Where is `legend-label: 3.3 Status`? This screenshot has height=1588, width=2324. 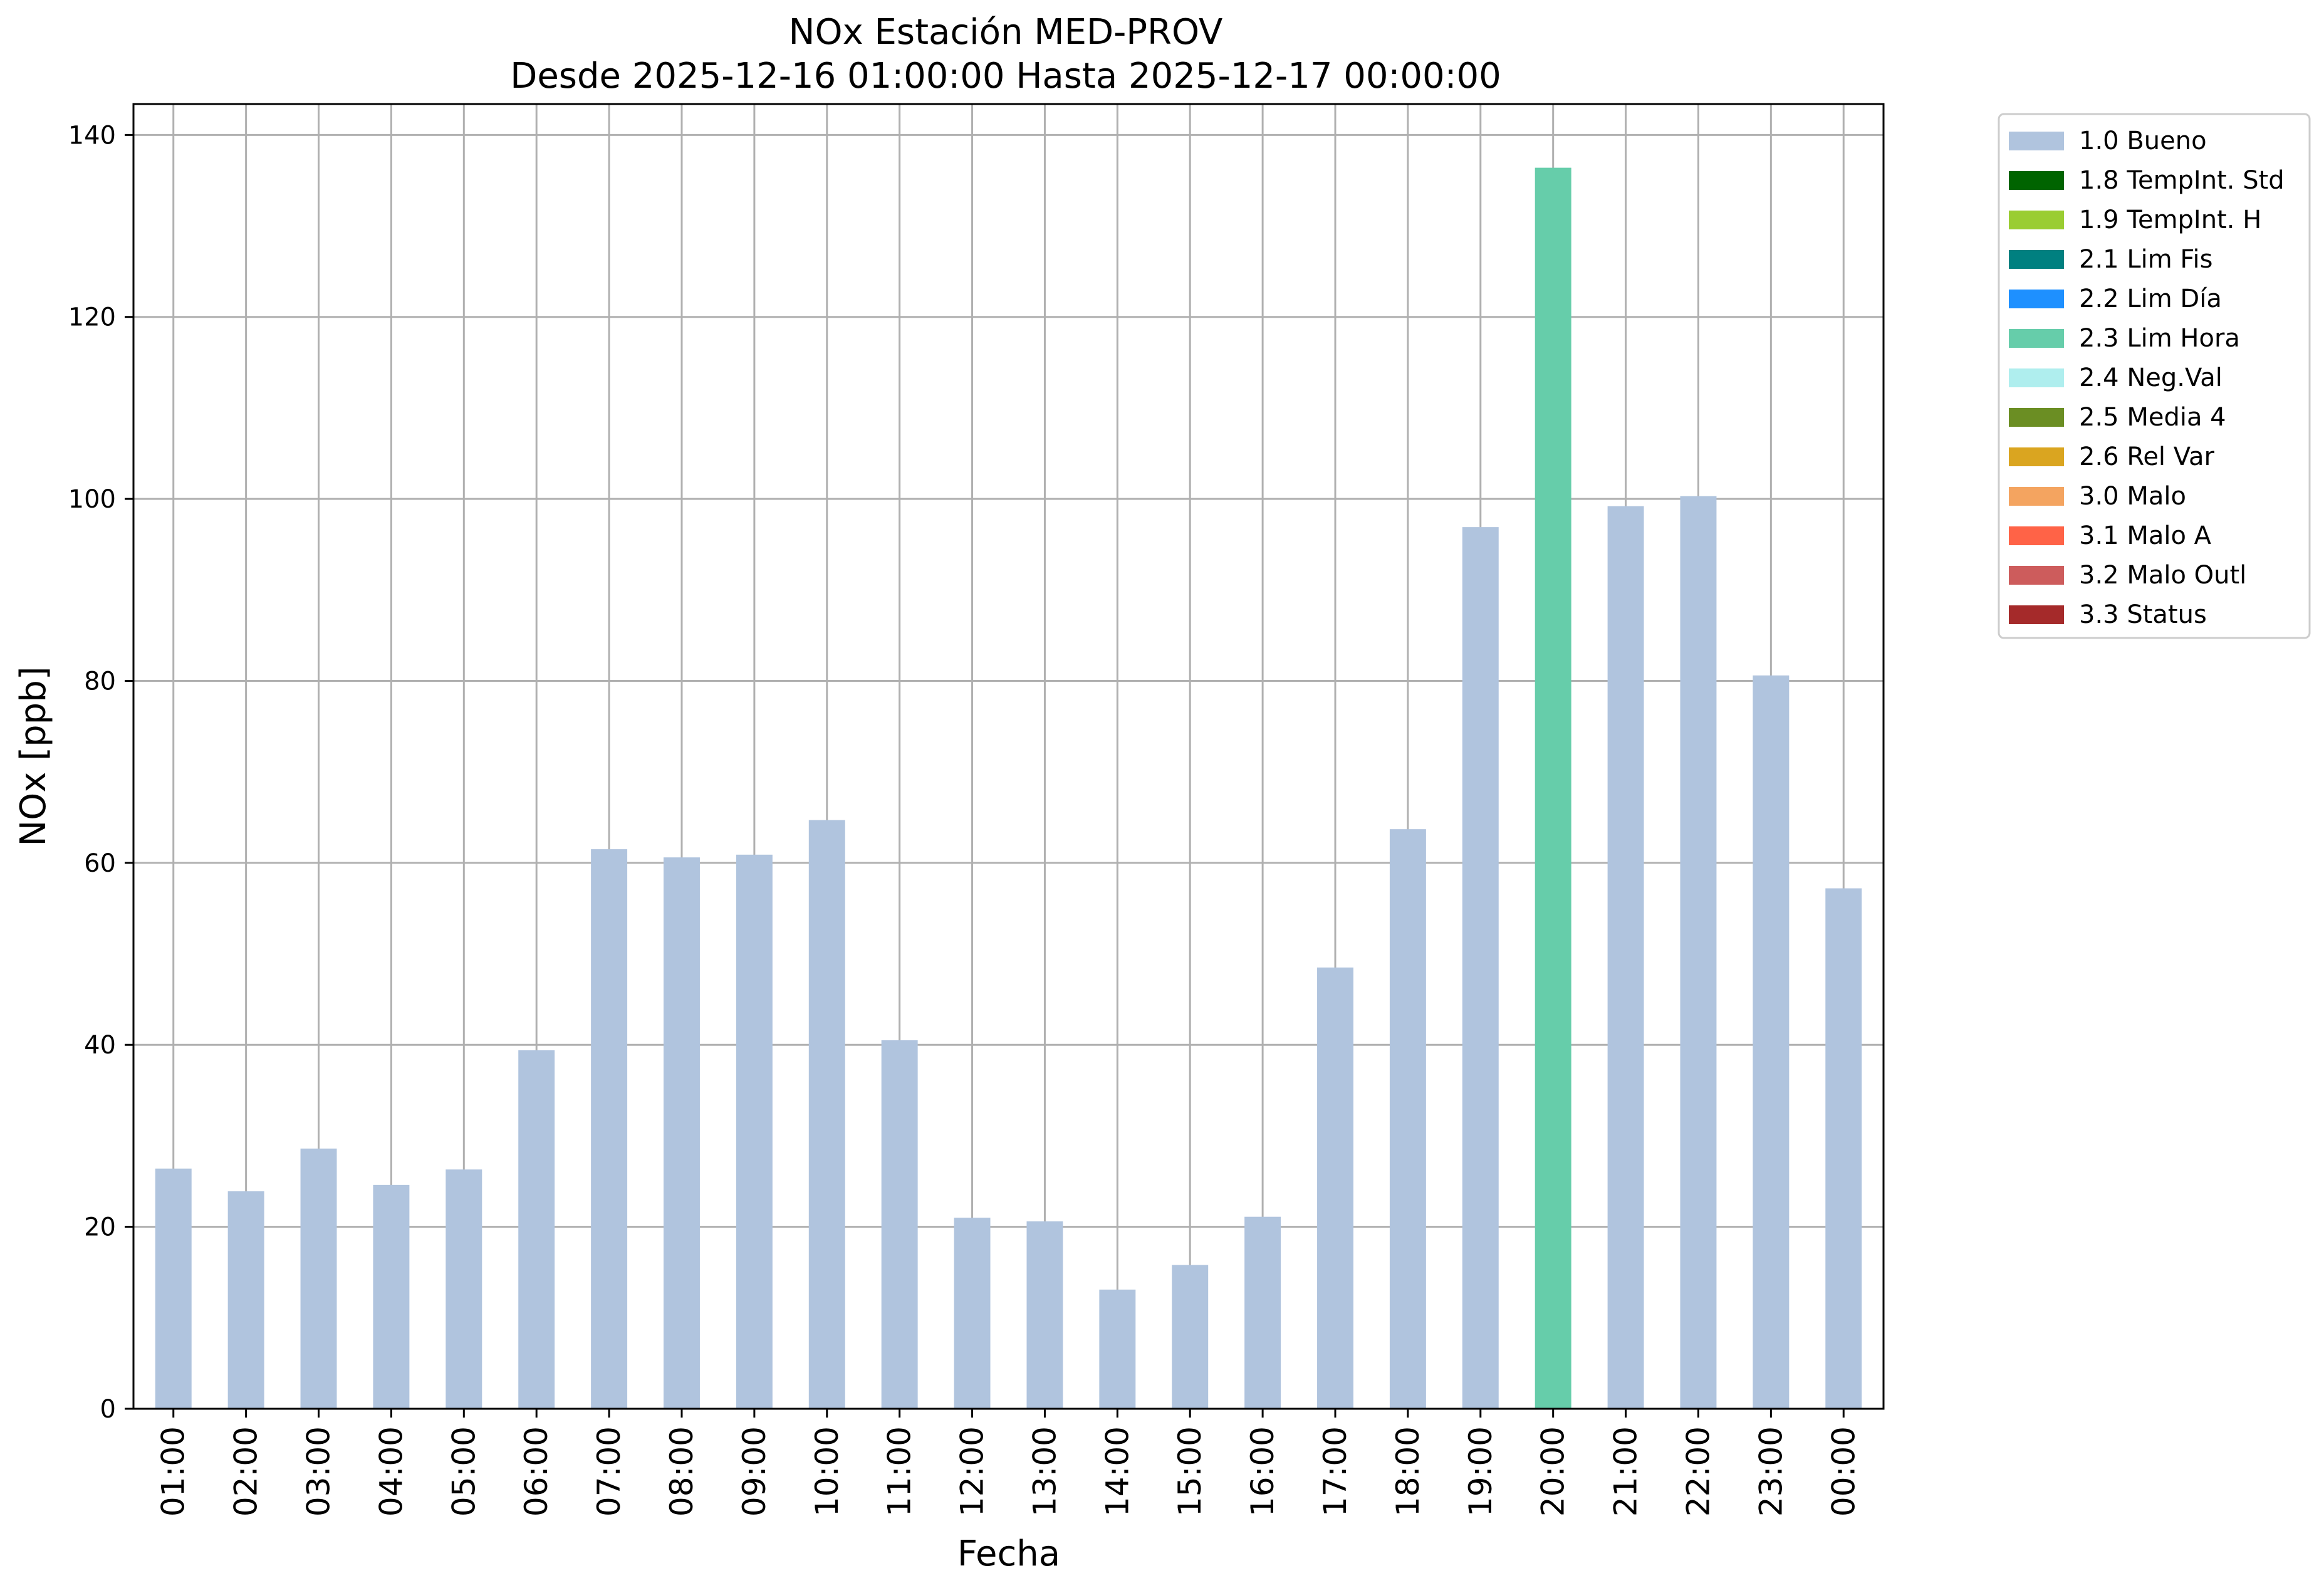 legend-label: 3.3 Status is located at coordinates (2143, 615).